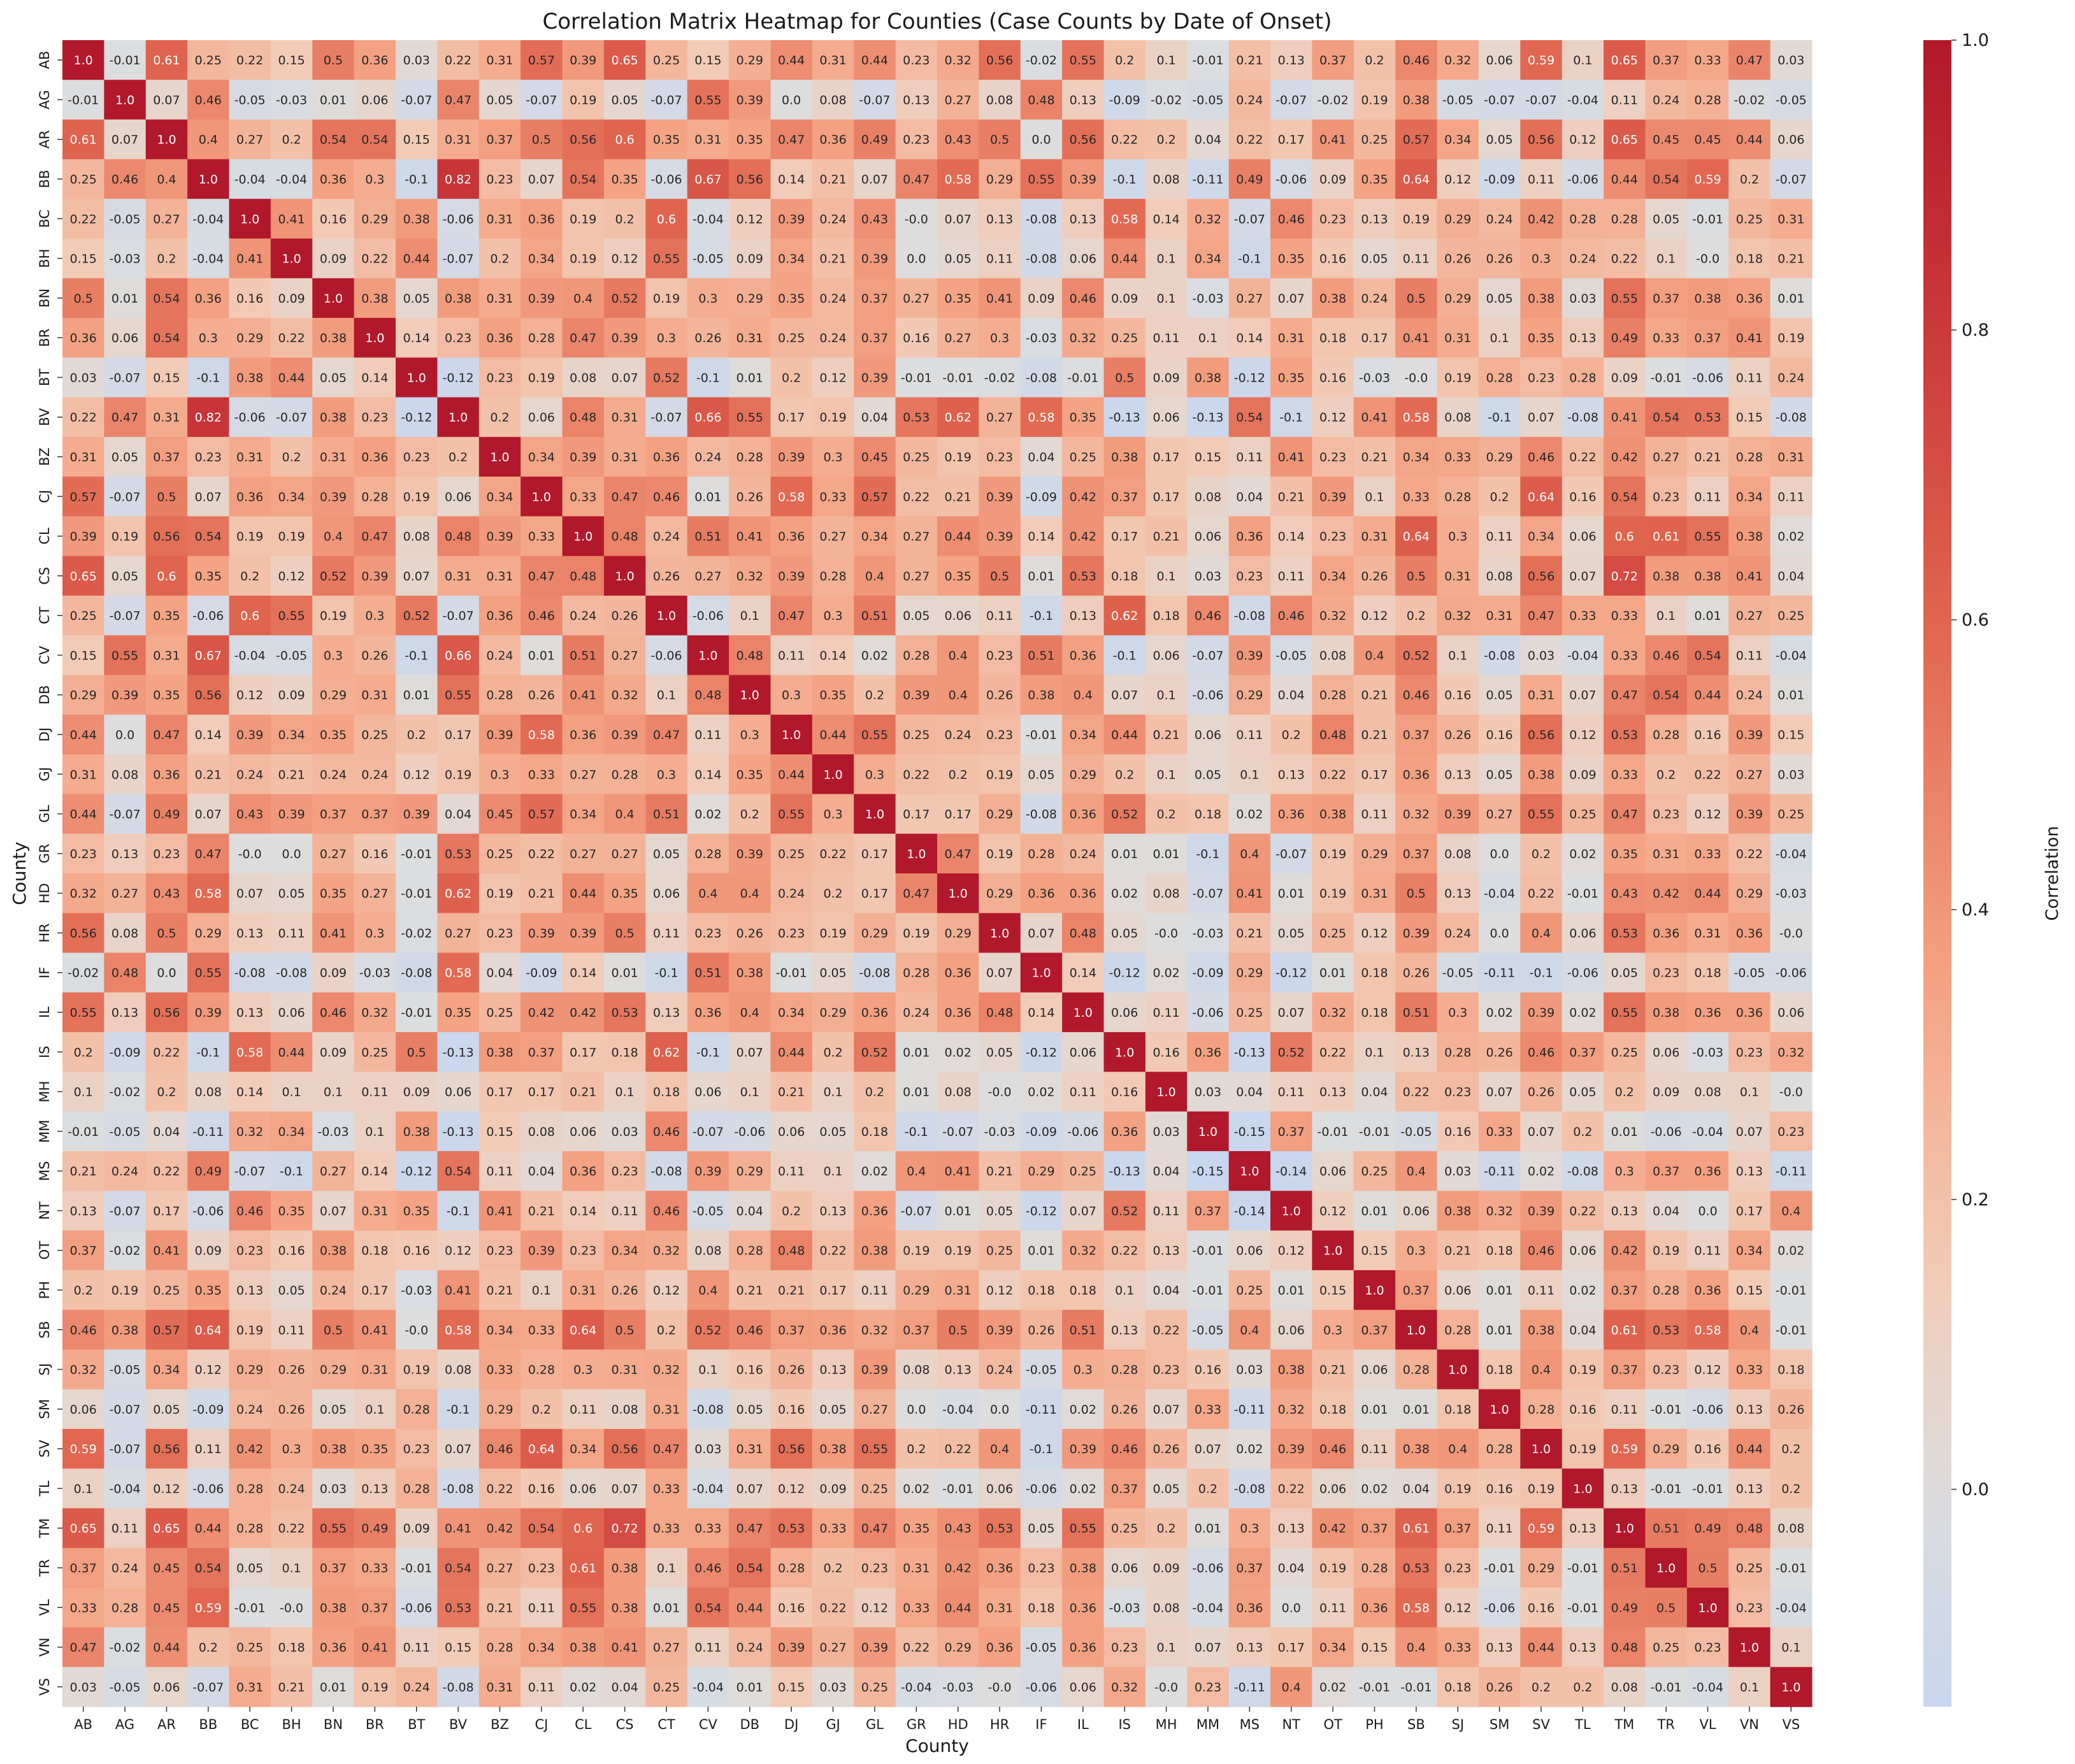  Describe the element at coordinates (666, 1724) in the screenshot. I see `x-tick-label: CT` at that location.